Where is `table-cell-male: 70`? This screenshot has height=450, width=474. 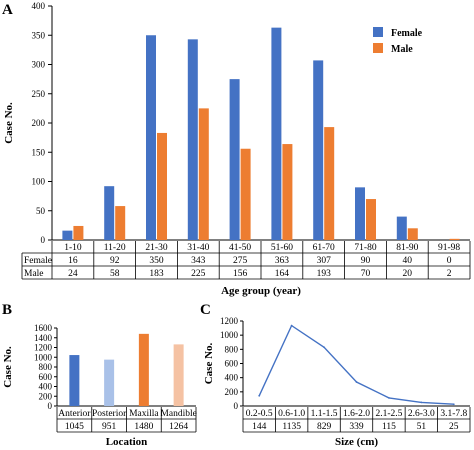 table-cell-male: 70 is located at coordinates (366, 274).